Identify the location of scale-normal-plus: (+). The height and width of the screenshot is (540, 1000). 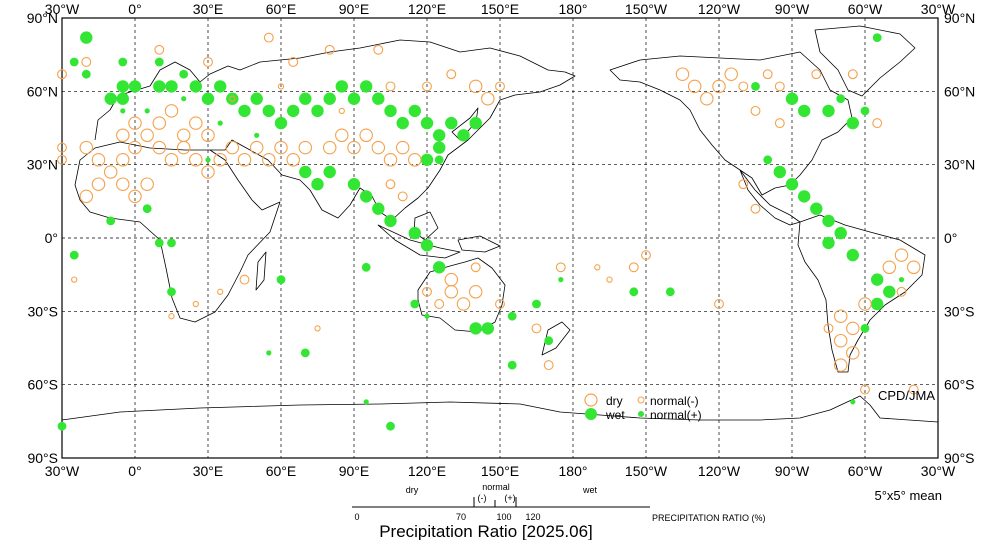
(509, 498).